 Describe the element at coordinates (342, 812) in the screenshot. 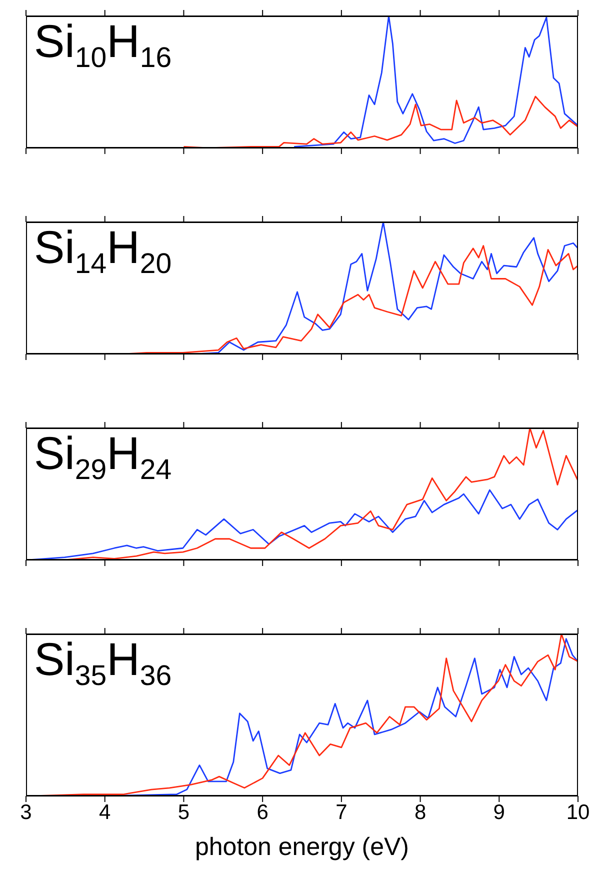

I see `x-tick-label: 7` at that location.